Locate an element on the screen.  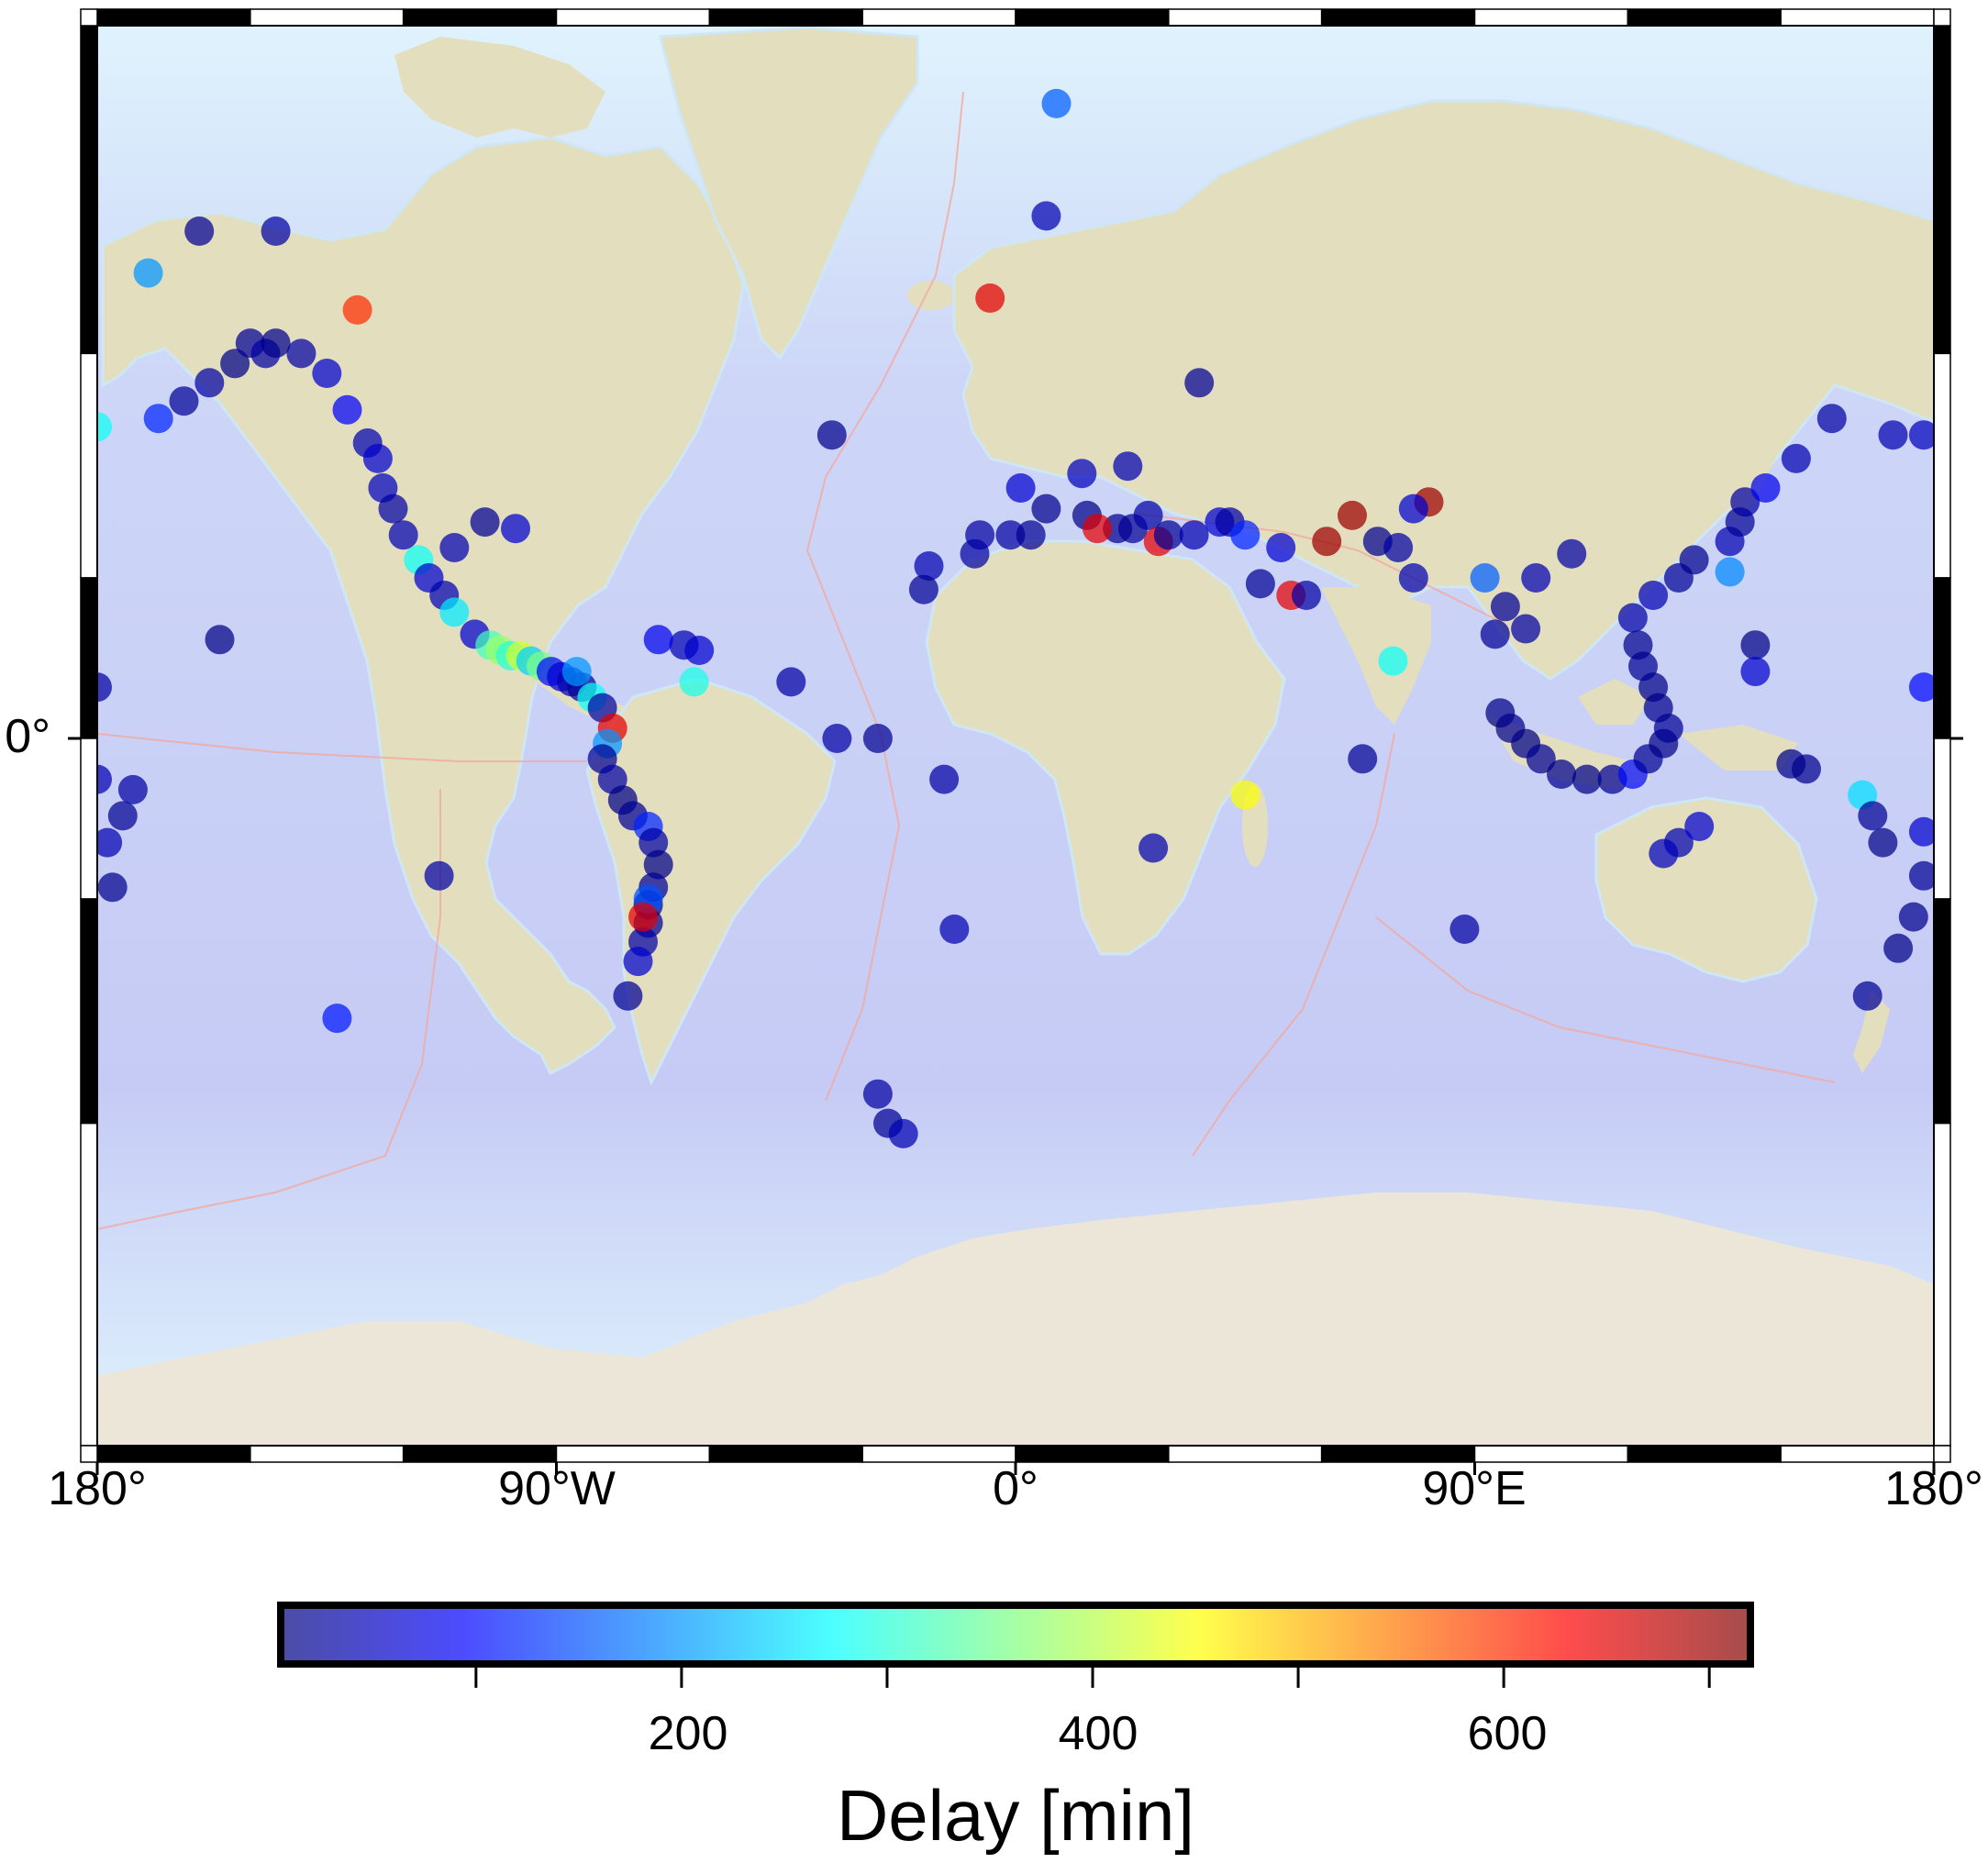
iceland is located at coordinates (931, 295).